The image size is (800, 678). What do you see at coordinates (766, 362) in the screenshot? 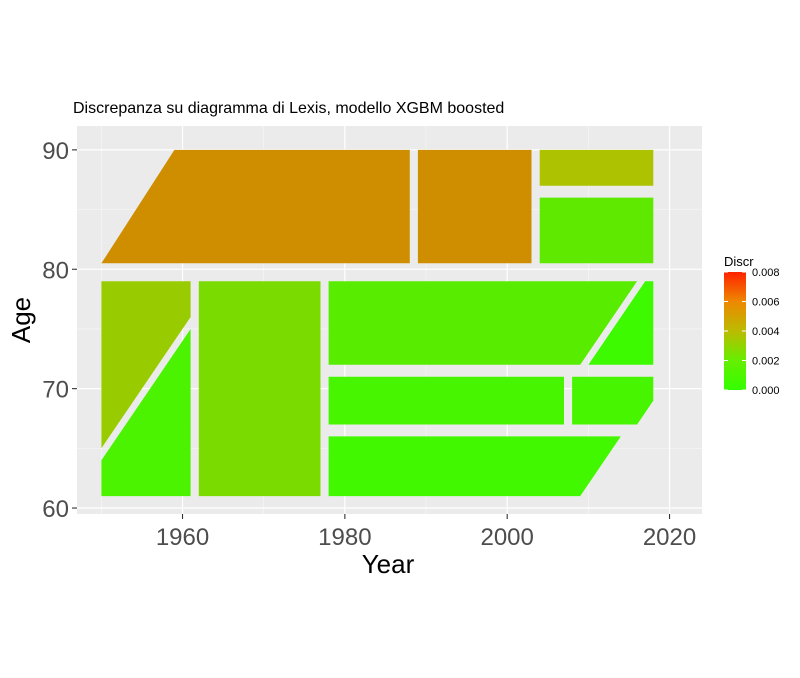
I see `legend-label: 0.002` at bounding box center [766, 362].